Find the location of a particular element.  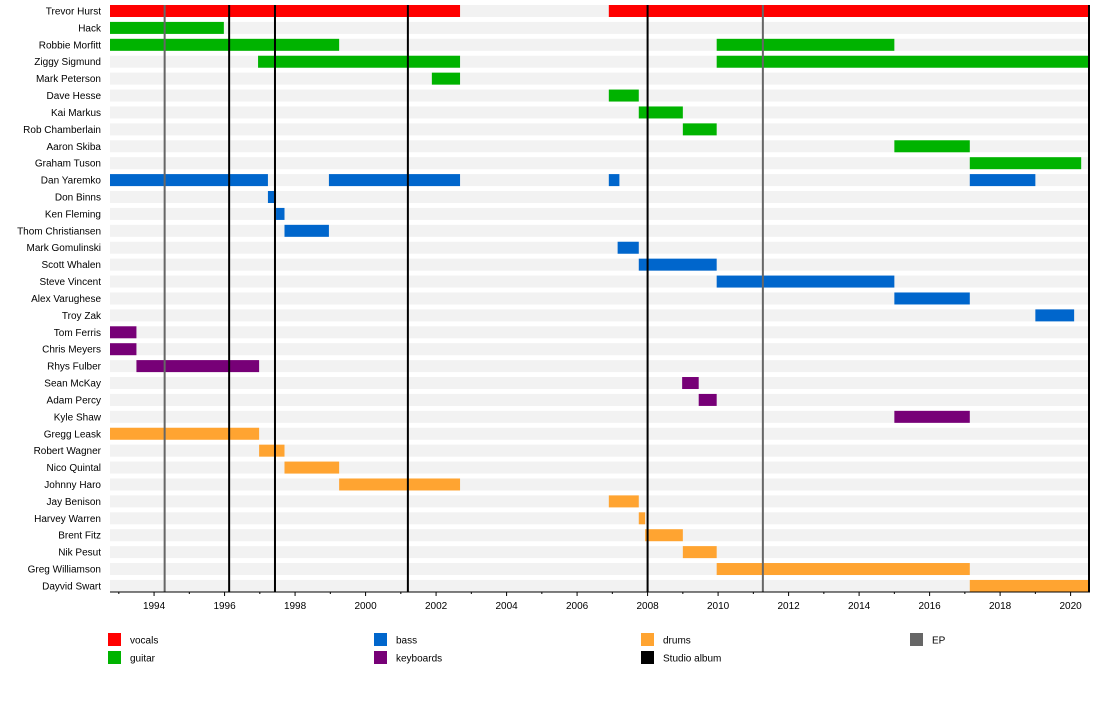

member-label: Johnny Haro is located at coordinates (72, 485).